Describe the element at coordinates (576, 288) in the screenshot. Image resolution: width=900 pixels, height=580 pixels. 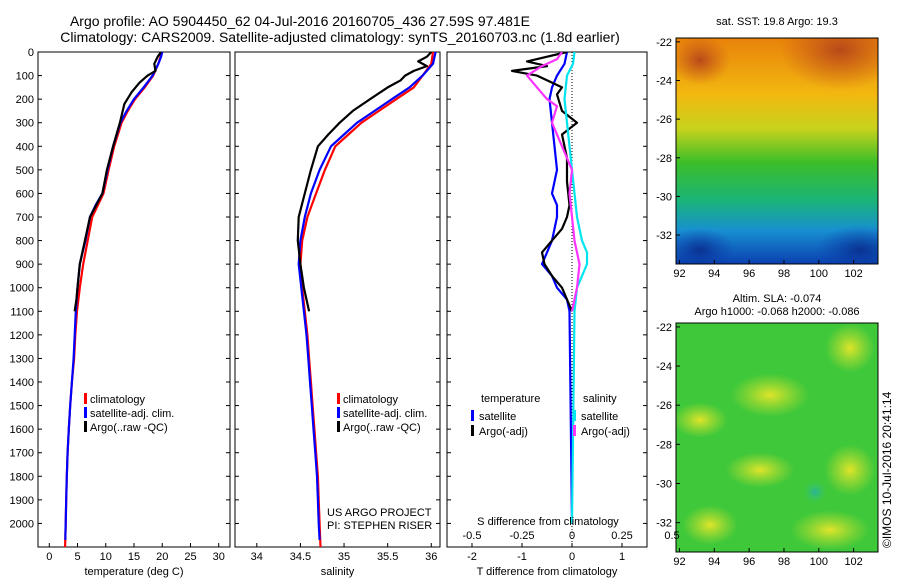
I see `series-line-salinity-satellite` at that location.